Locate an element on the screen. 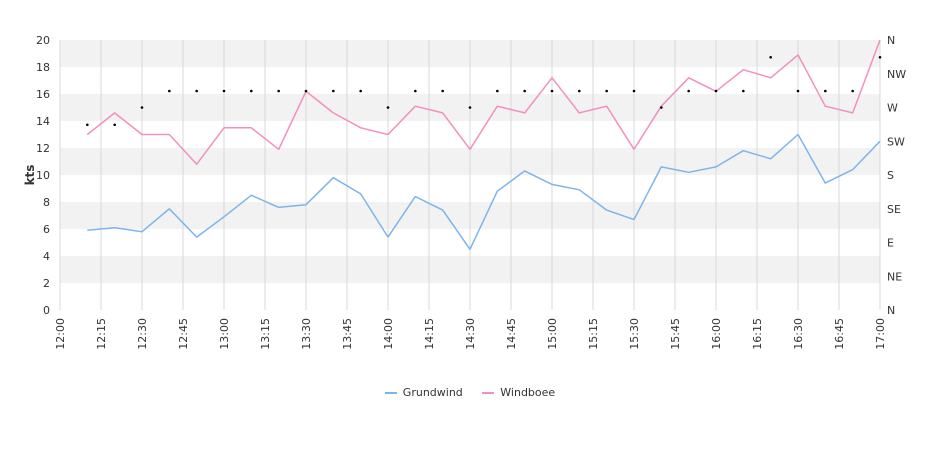  direction-tick-label: NE is located at coordinates (894, 276).